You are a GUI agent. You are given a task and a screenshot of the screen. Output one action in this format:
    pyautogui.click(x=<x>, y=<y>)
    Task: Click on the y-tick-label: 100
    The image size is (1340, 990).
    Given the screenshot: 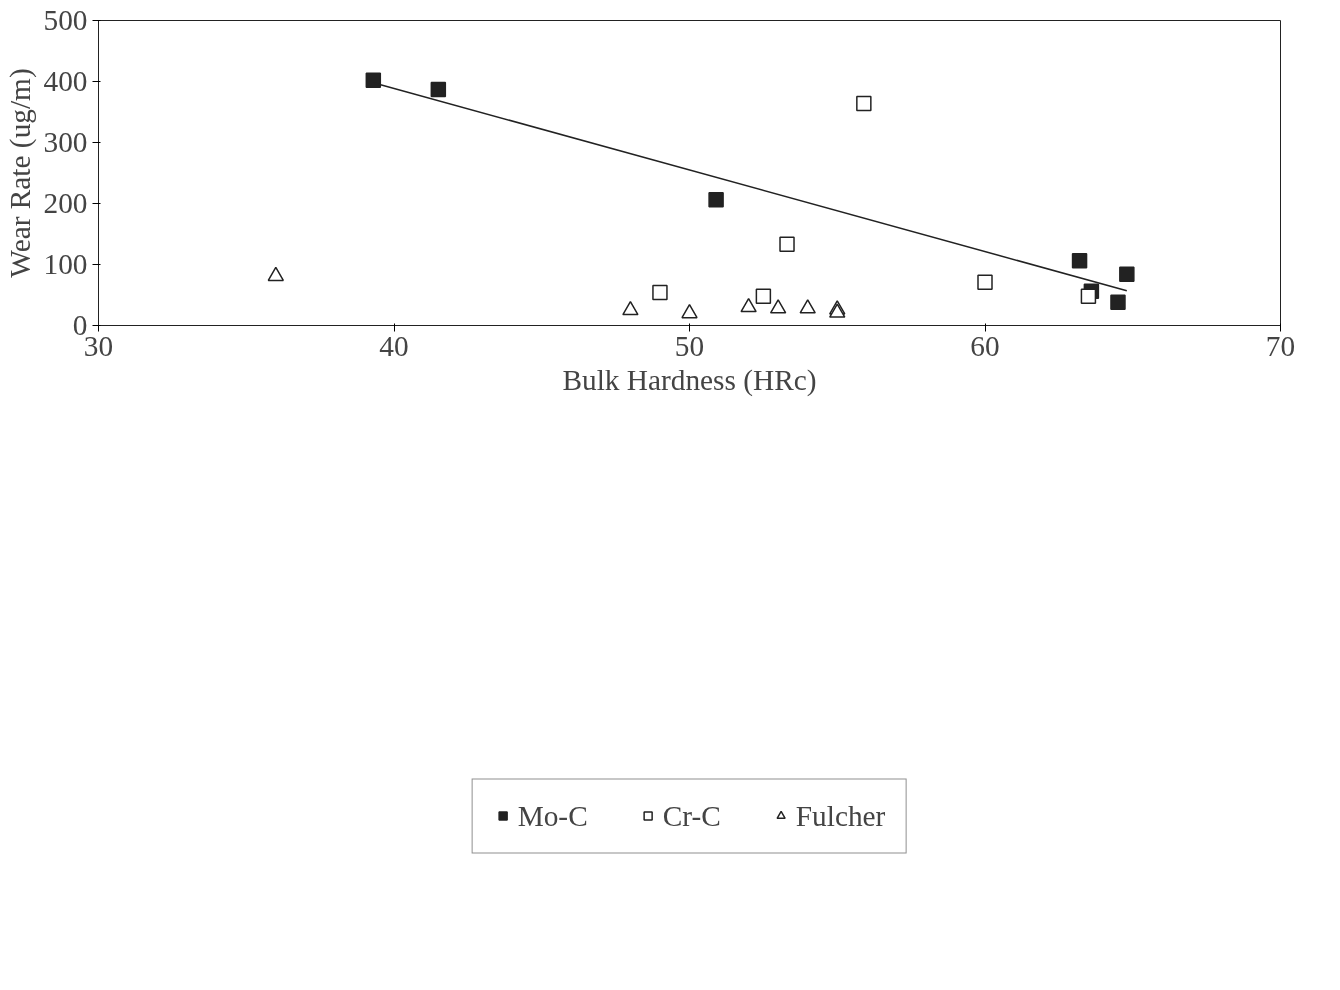 What is the action you would take?
    pyautogui.click(x=65, y=264)
    